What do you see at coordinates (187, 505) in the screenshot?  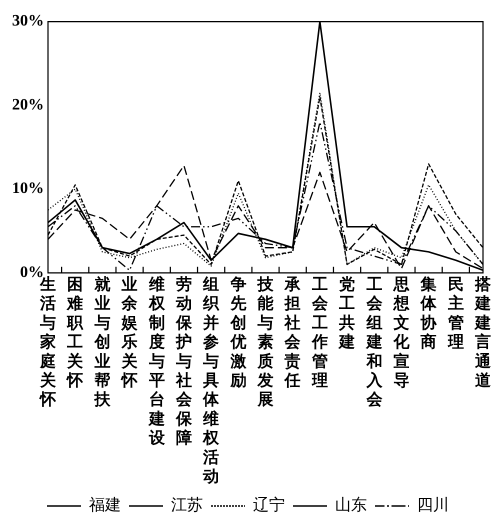 I see `legend-label: 江苏` at bounding box center [187, 505].